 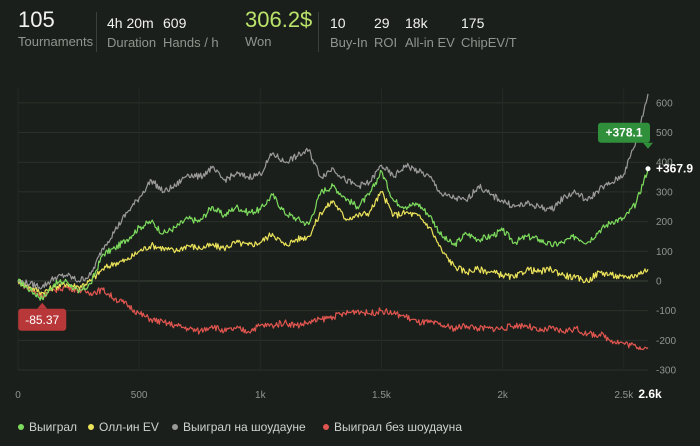 What do you see at coordinates (664, 103) in the screenshot?
I see `y-tick-label: 600` at bounding box center [664, 103].